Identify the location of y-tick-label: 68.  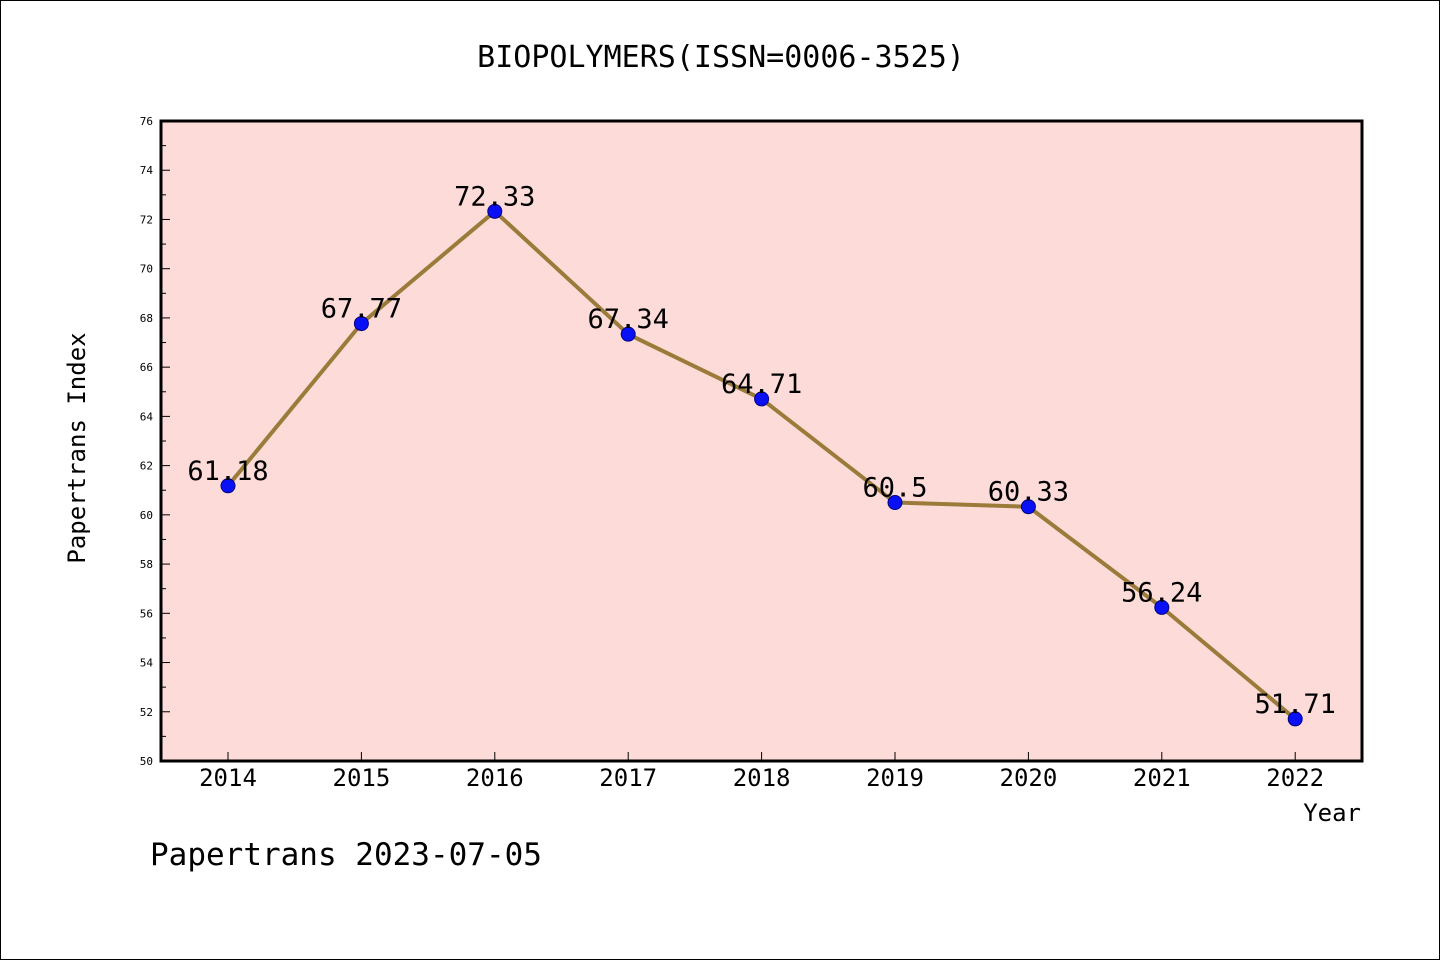
(146, 318).